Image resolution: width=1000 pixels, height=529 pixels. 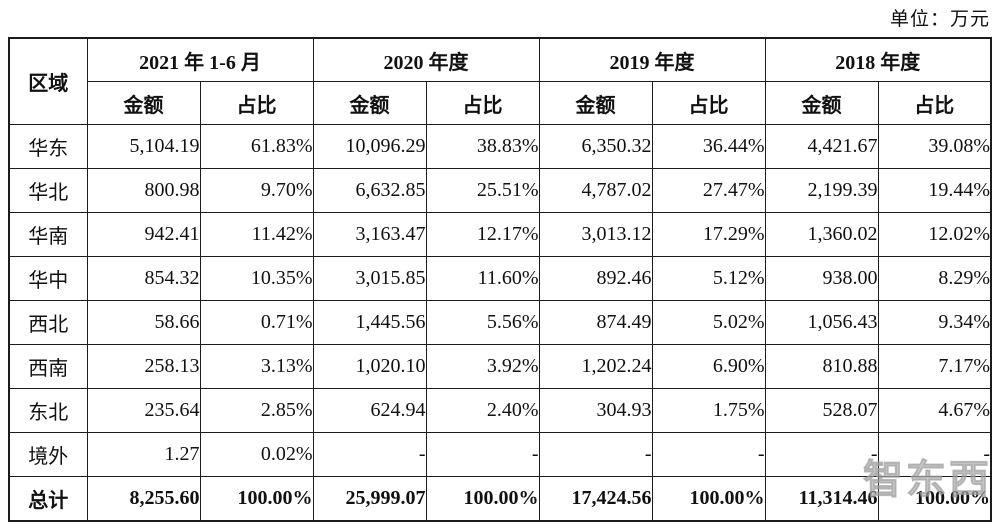 What do you see at coordinates (821, 278) in the screenshot?
I see `amount-cell: 938.00` at bounding box center [821, 278].